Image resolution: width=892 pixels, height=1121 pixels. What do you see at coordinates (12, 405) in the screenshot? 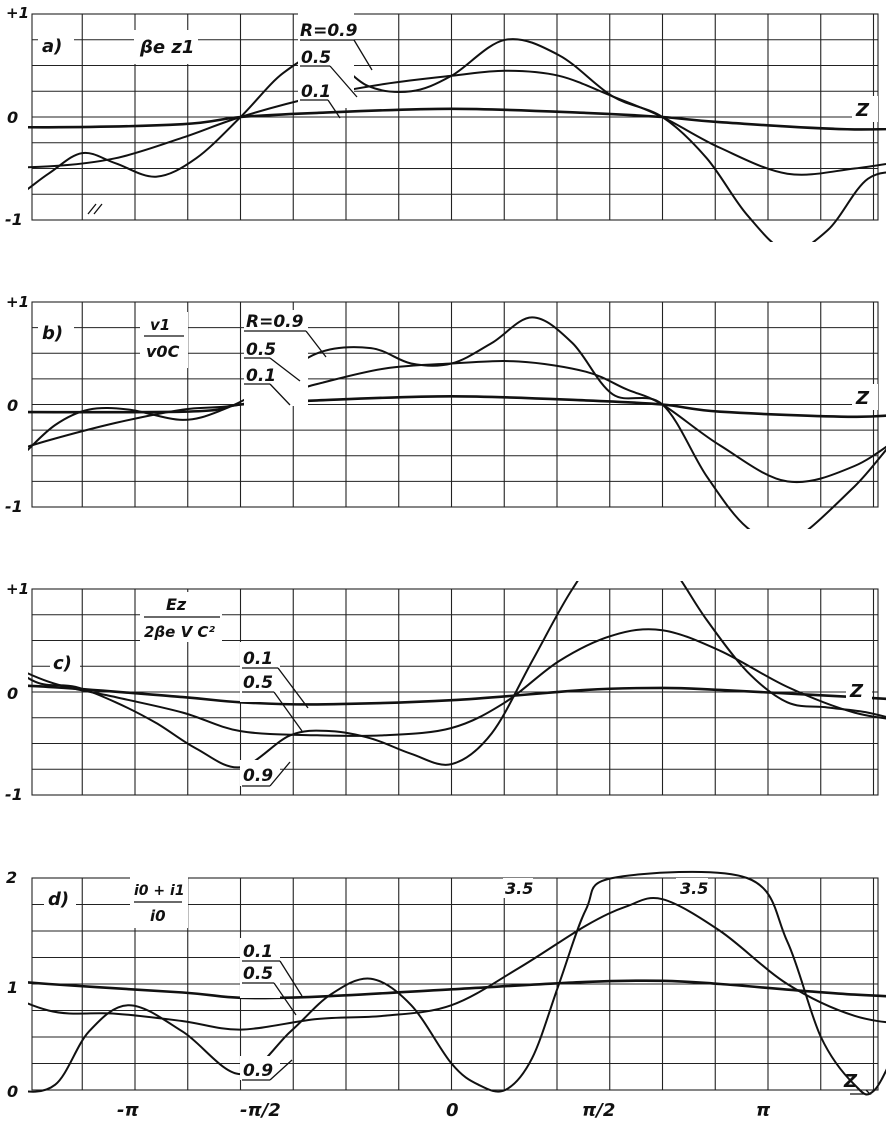
I see `panel-b-ytick-mid: 0` at bounding box center [12, 405].